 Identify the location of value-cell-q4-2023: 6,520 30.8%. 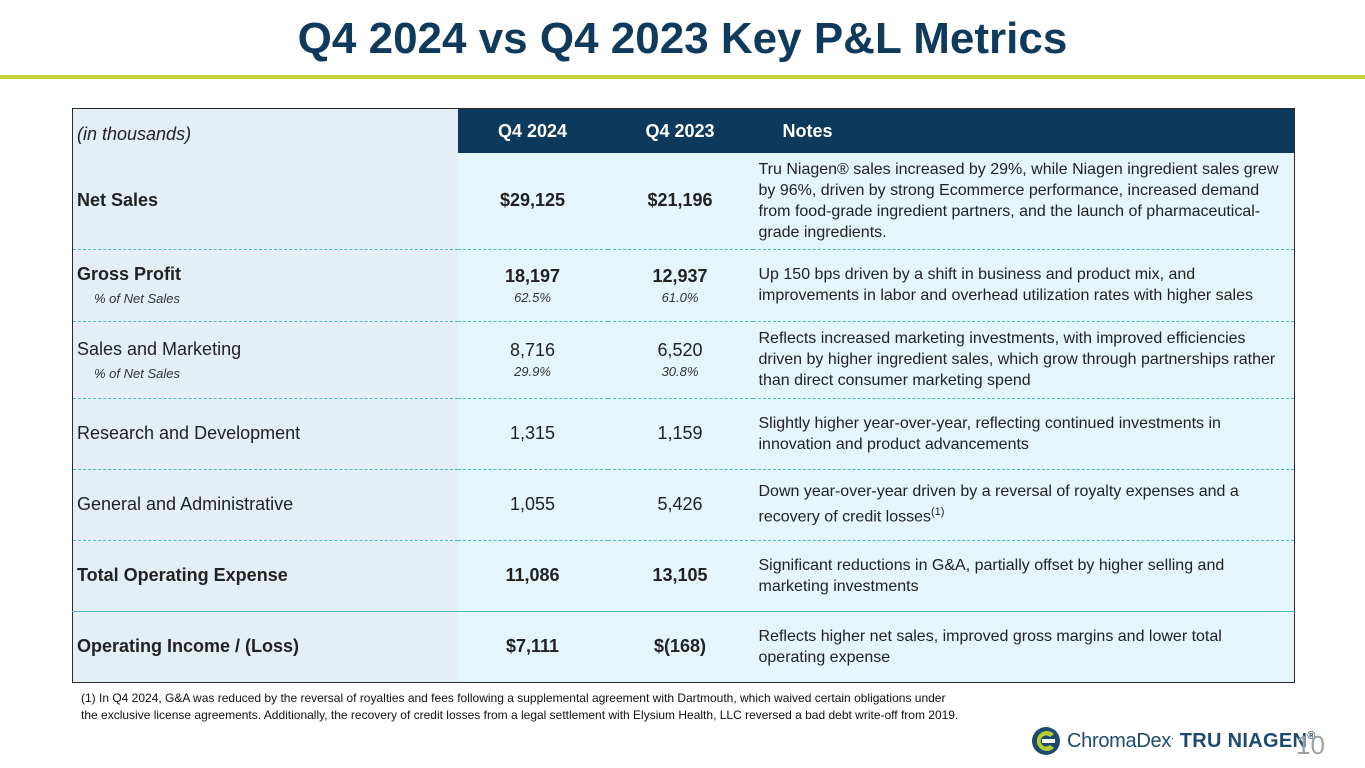
(680, 359).